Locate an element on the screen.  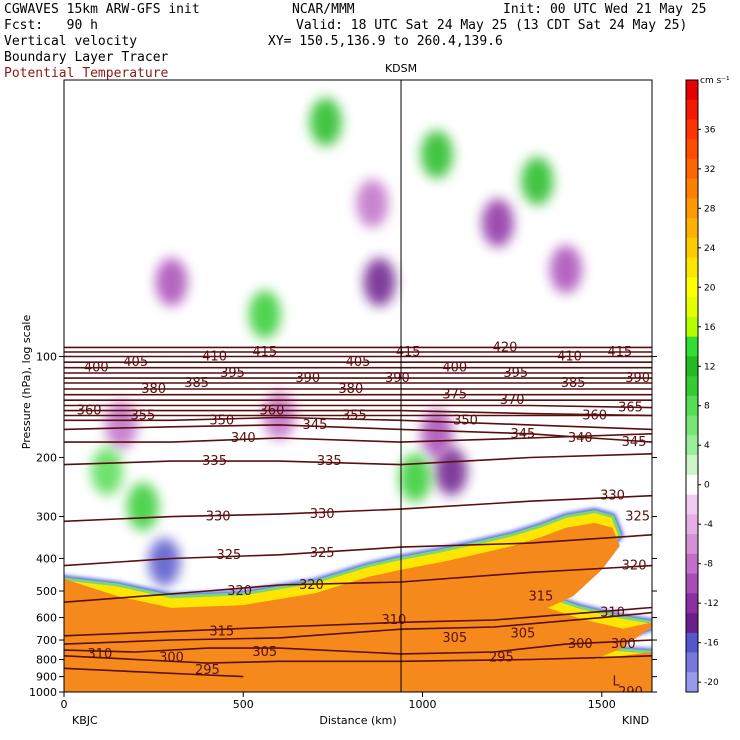
colorbar-tick-label: 20 is located at coordinates (710, 288).